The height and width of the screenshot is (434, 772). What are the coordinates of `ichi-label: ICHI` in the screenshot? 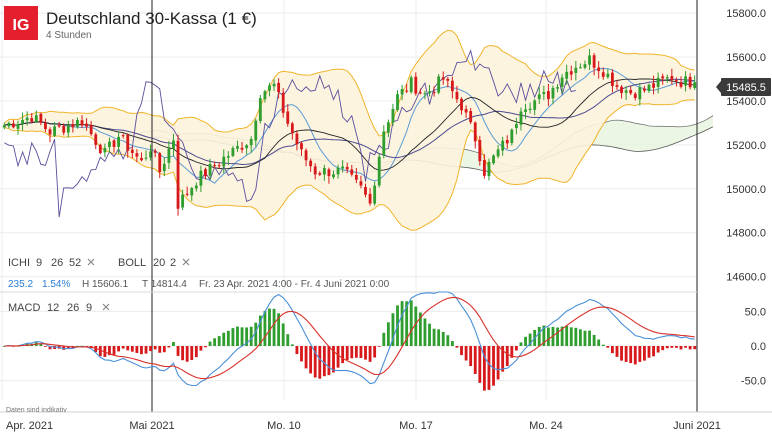 It's located at (19, 263).